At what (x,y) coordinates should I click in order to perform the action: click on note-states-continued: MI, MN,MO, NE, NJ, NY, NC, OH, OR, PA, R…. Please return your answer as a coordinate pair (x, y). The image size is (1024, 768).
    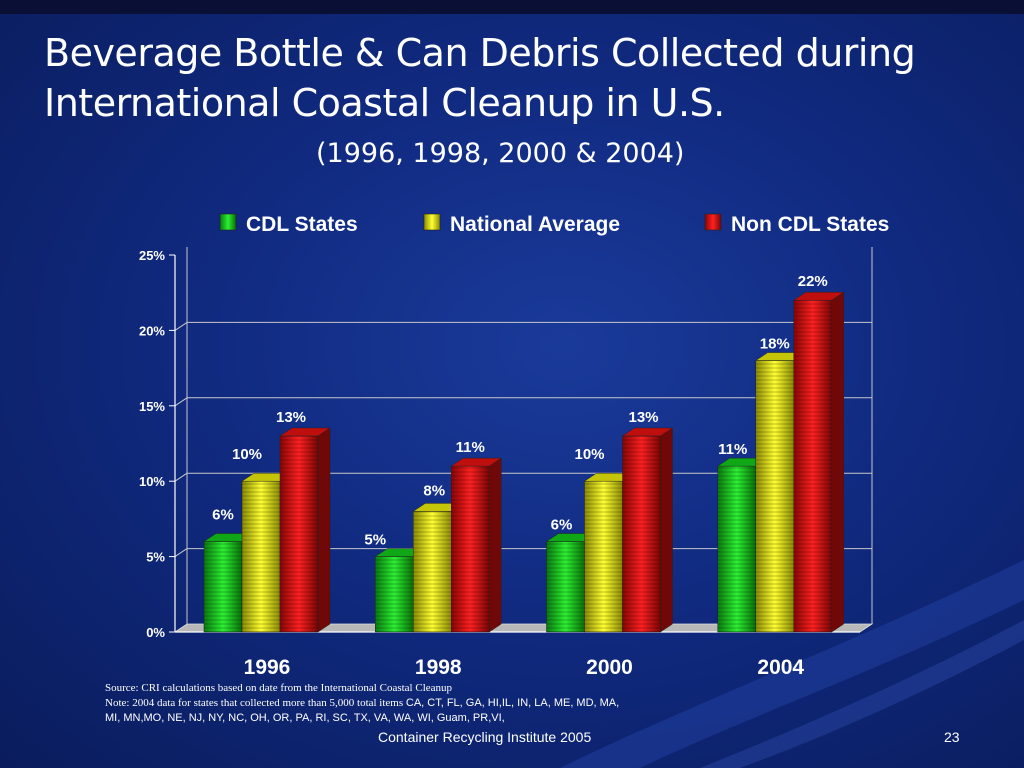
    Looking at the image, I should click on (305, 718).